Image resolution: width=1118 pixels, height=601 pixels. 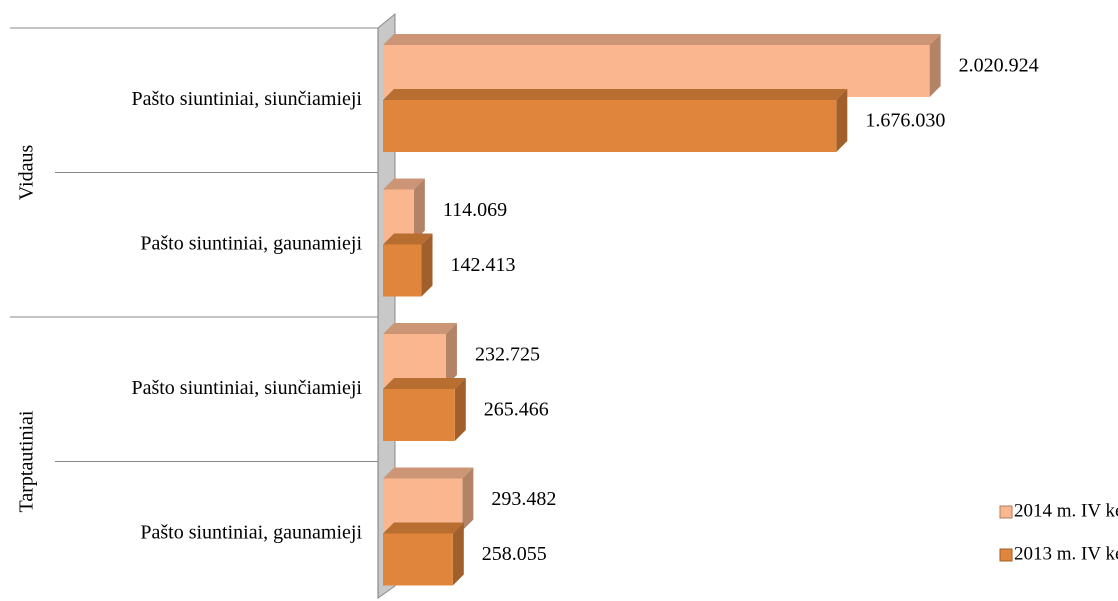 I want to click on legend-text: 2014 m. IV ketv., so click(x=1066, y=510).